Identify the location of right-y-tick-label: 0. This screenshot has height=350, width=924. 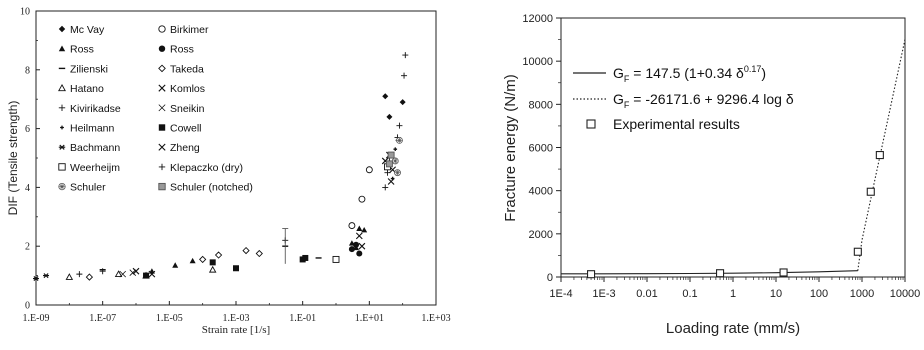
(550, 278).